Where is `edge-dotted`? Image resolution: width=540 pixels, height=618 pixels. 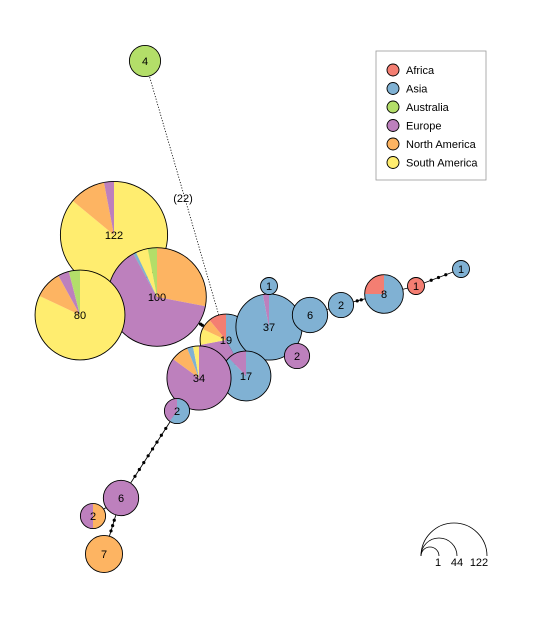 edge-dotted is located at coordinates (185, 200).